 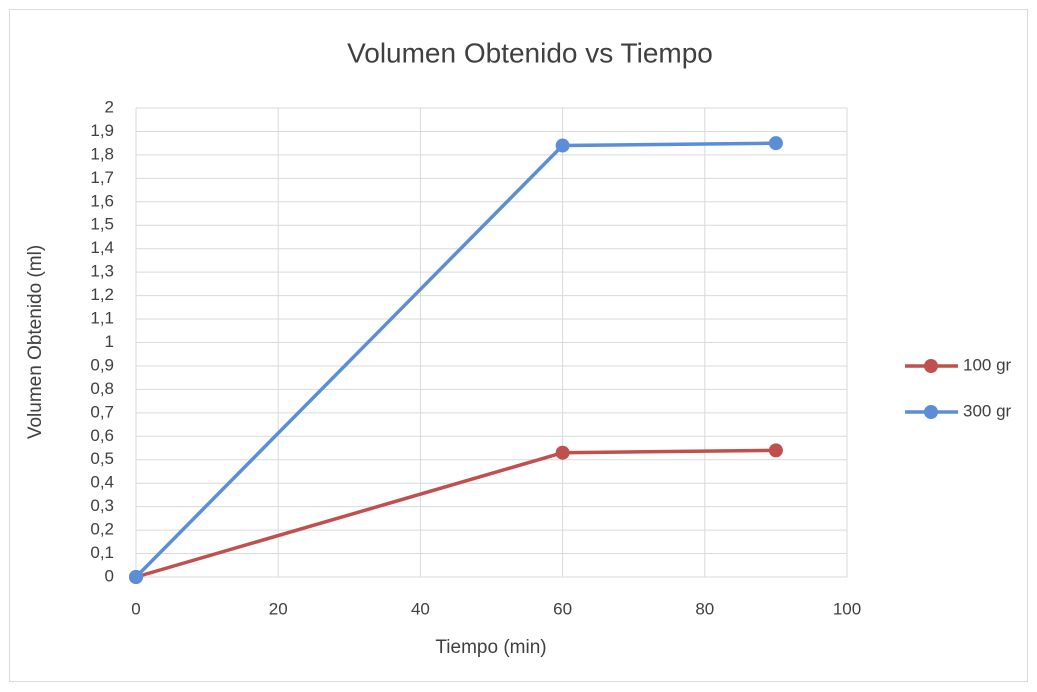 What do you see at coordinates (109, 575) in the screenshot?
I see `y-tick-label: 0` at bounding box center [109, 575].